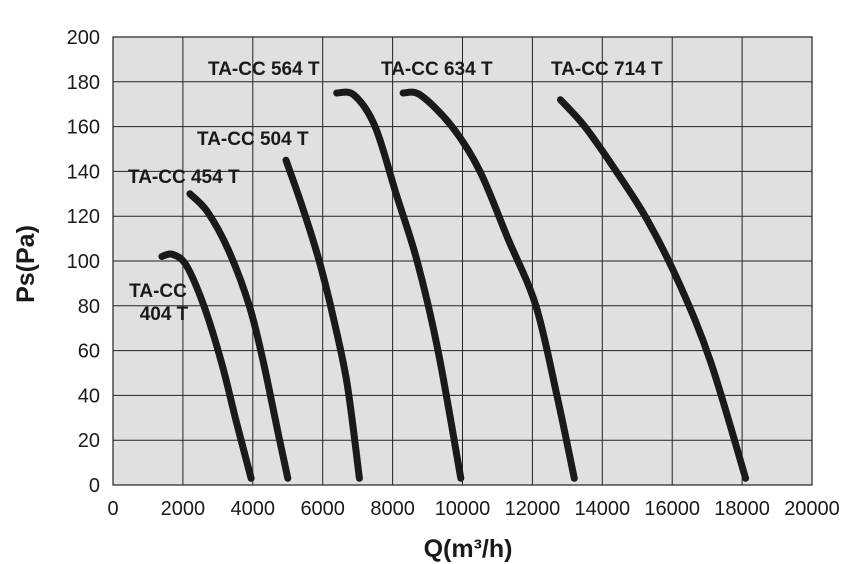 This screenshot has width=856, height=564. What do you see at coordinates (399, 285) in the screenshot?
I see `curve-ta-cc-564-t` at bounding box center [399, 285].